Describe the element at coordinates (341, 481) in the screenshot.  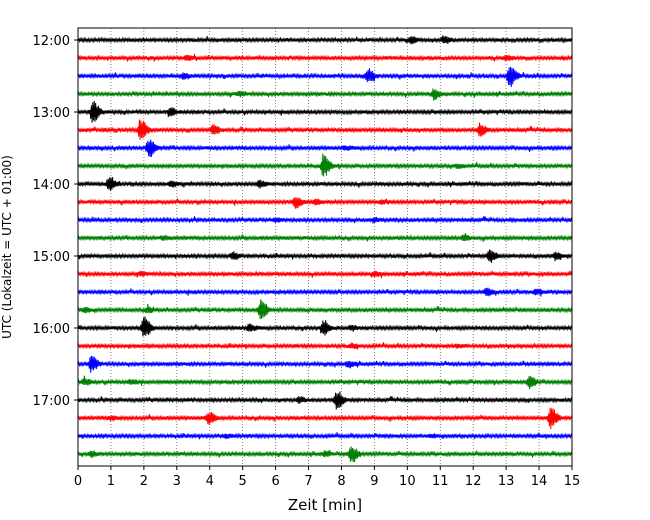
I see `x-tick-label: 8` at that location.